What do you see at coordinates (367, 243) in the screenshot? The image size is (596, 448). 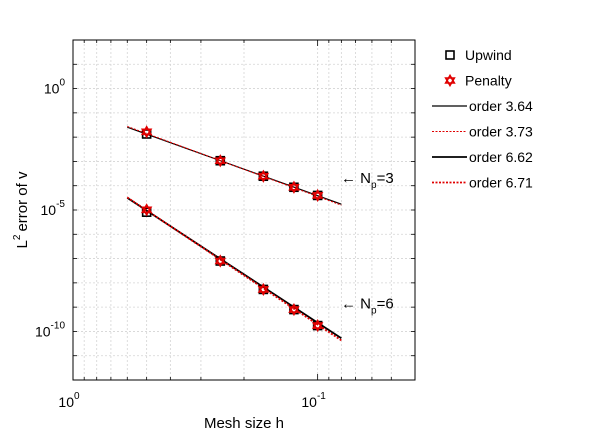 I see `annotations: ← Np=3 ← Np=6` at bounding box center [367, 243].